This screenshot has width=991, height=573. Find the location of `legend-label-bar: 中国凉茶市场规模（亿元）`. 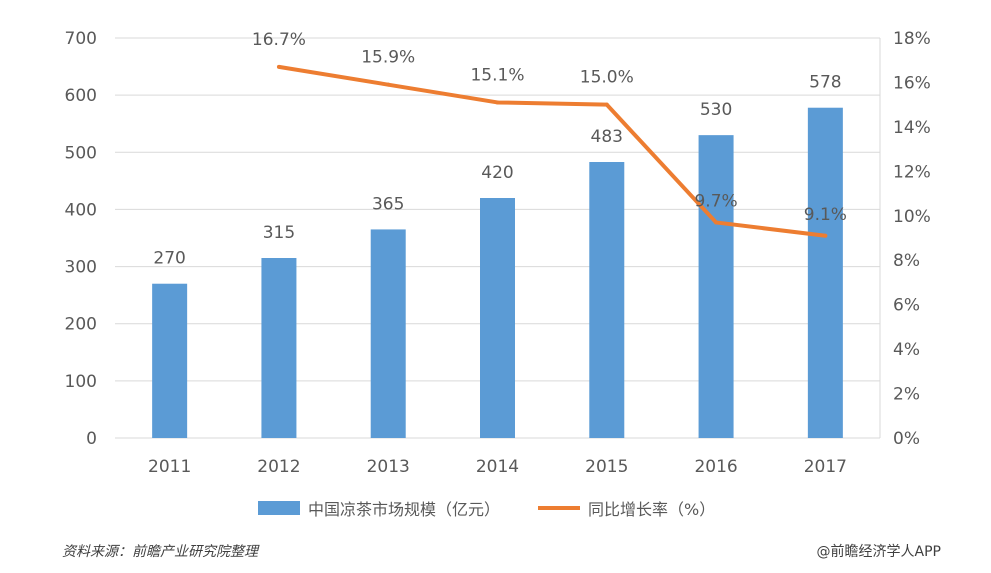

legend-label-bar: 中国凉茶市场规模（亿元） is located at coordinates (404, 509).